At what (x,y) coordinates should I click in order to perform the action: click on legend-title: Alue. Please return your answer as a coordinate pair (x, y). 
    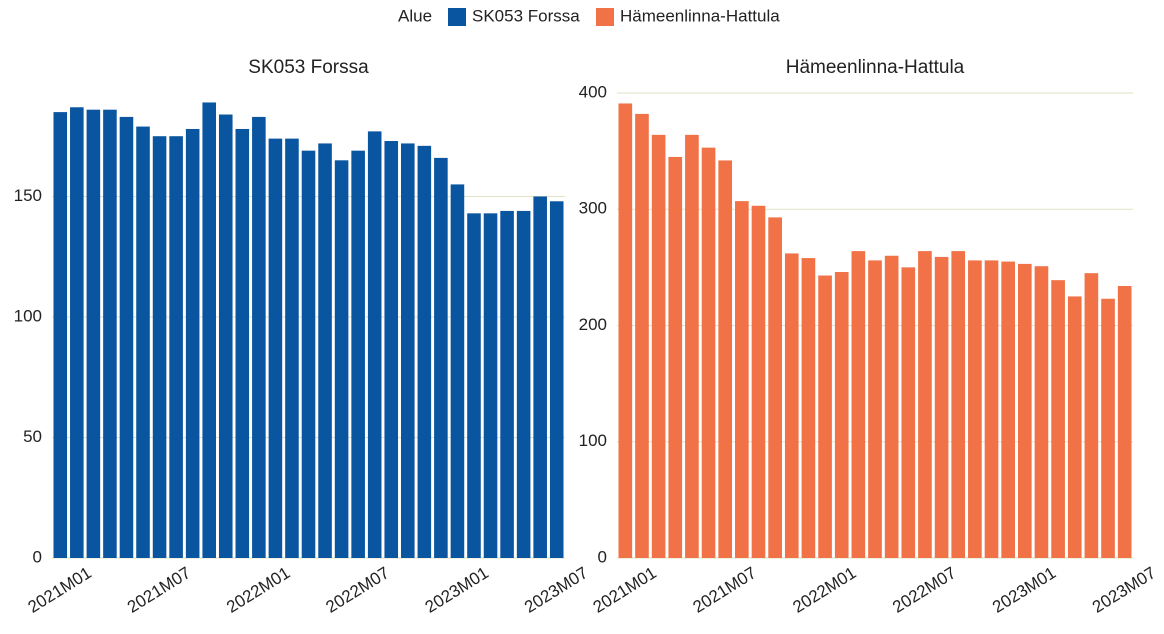
    Looking at the image, I should click on (415, 15).